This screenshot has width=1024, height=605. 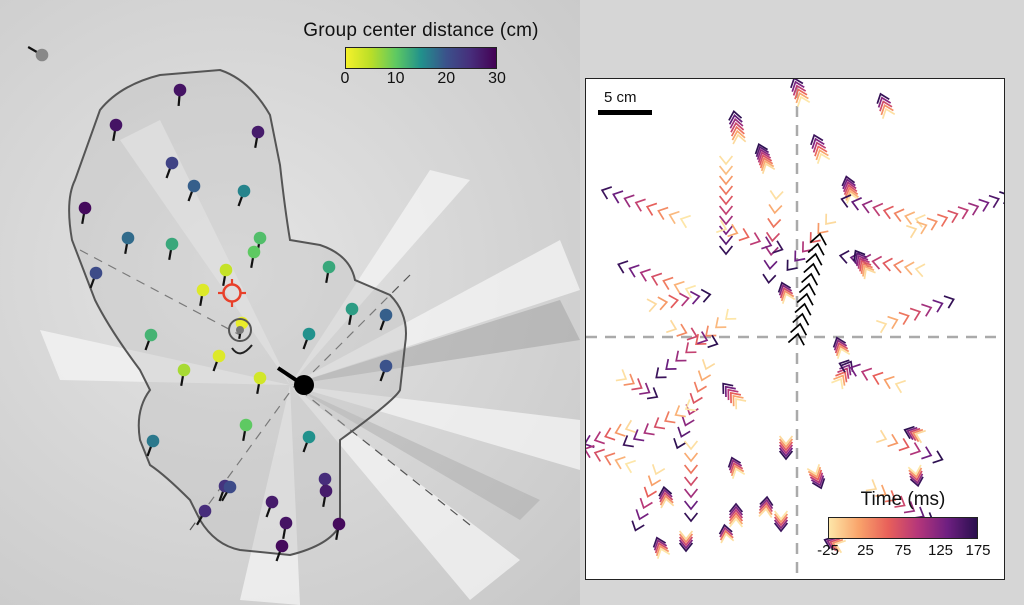 I want to click on distance-colorbar, so click(x=421, y=58).